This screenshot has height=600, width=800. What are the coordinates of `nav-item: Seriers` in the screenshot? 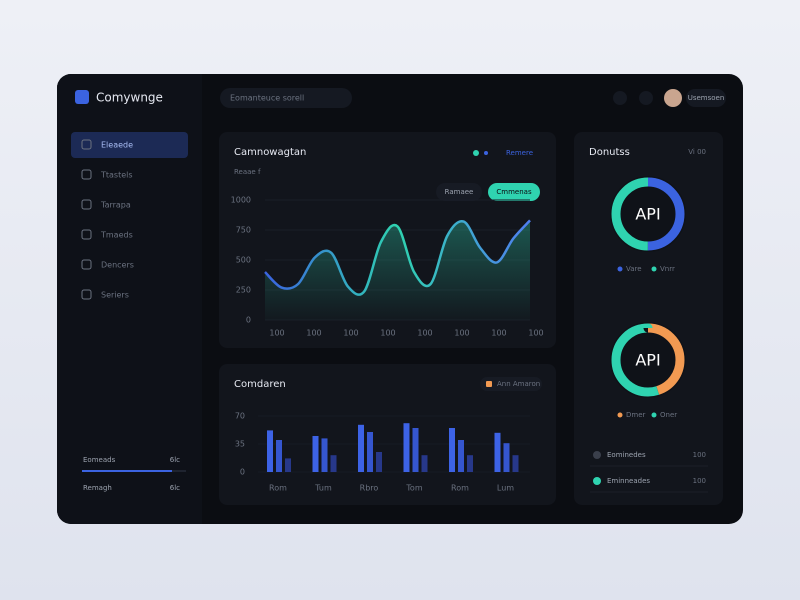 It's located at (115, 295).